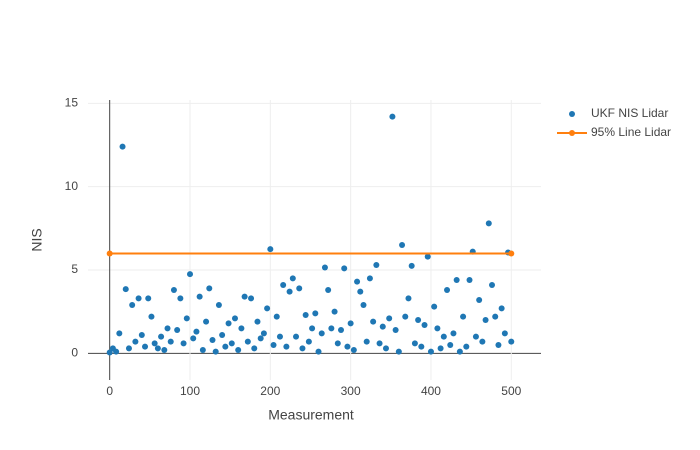  Describe the element at coordinates (431, 391) in the screenshot. I see `x-tick-label: 400` at that location.